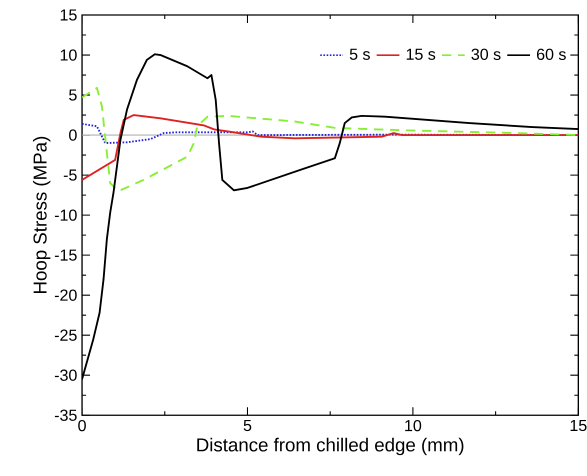  Describe the element at coordinates (578, 425) in the screenshot. I see `x-tick-label: 15` at that location.